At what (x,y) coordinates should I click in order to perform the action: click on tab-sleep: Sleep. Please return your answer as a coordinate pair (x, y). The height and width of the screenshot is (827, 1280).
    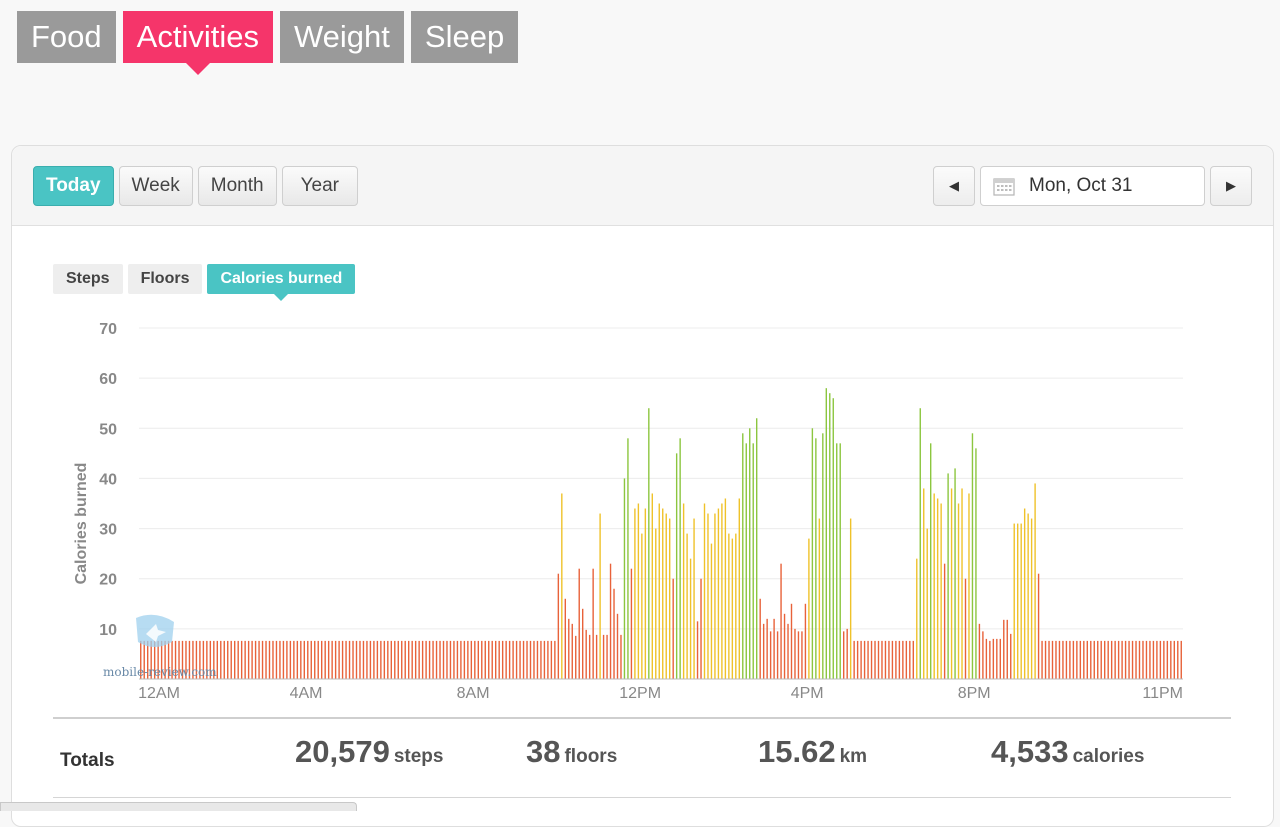
    Looking at the image, I should click on (464, 37).